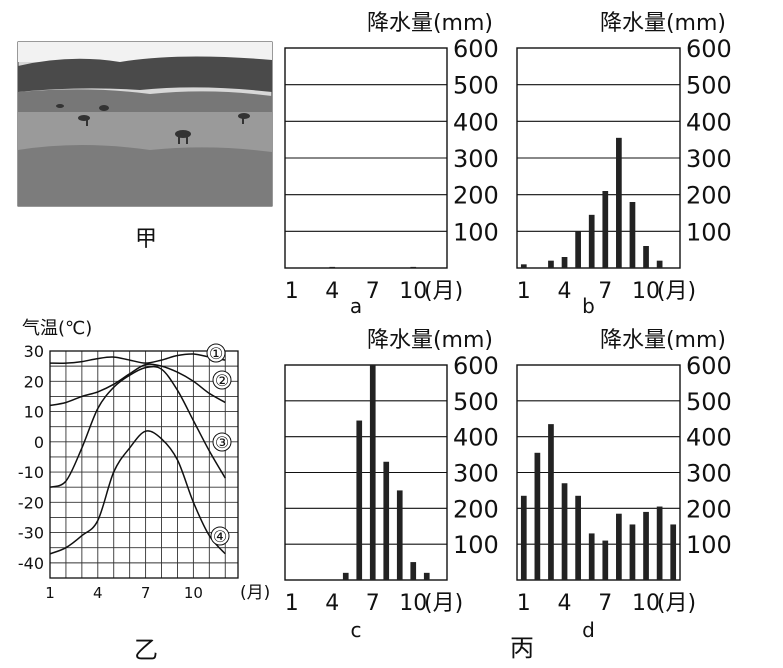  What do you see at coordinates (646, 603) in the screenshot?
I see `x-tick-label-d-10: 10` at bounding box center [646, 603].